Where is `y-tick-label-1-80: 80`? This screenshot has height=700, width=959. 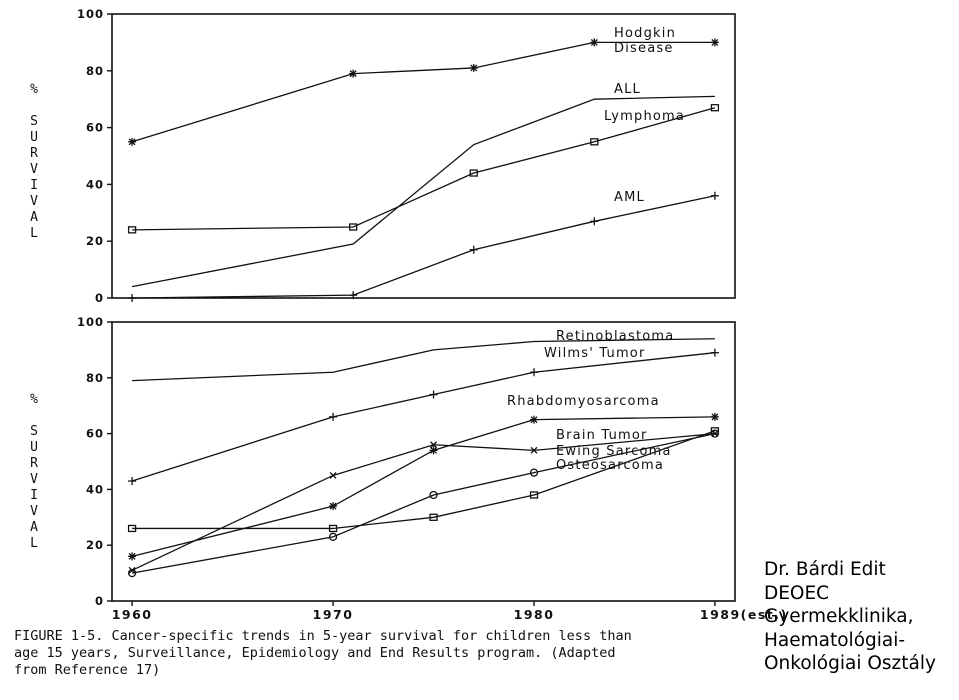 y-tick-label-1-80: 80 is located at coordinates (95, 378).